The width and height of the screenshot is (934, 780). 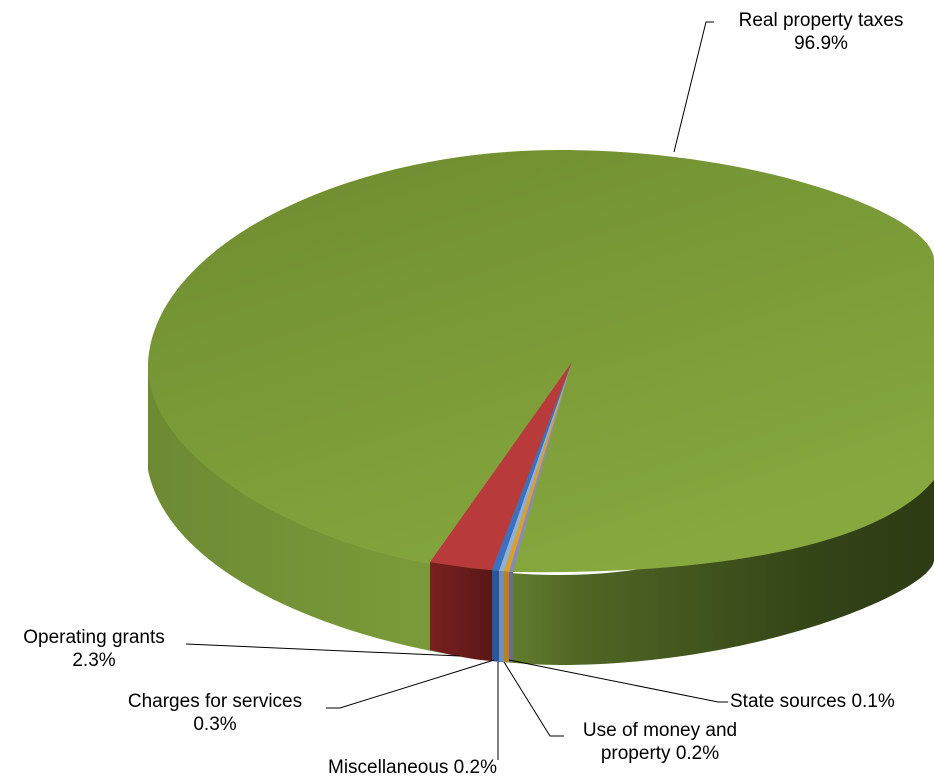 What do you see at coordinates (511, 617) in the screenshot?
I see `slice-state-side` at bounding box center [511, 617].